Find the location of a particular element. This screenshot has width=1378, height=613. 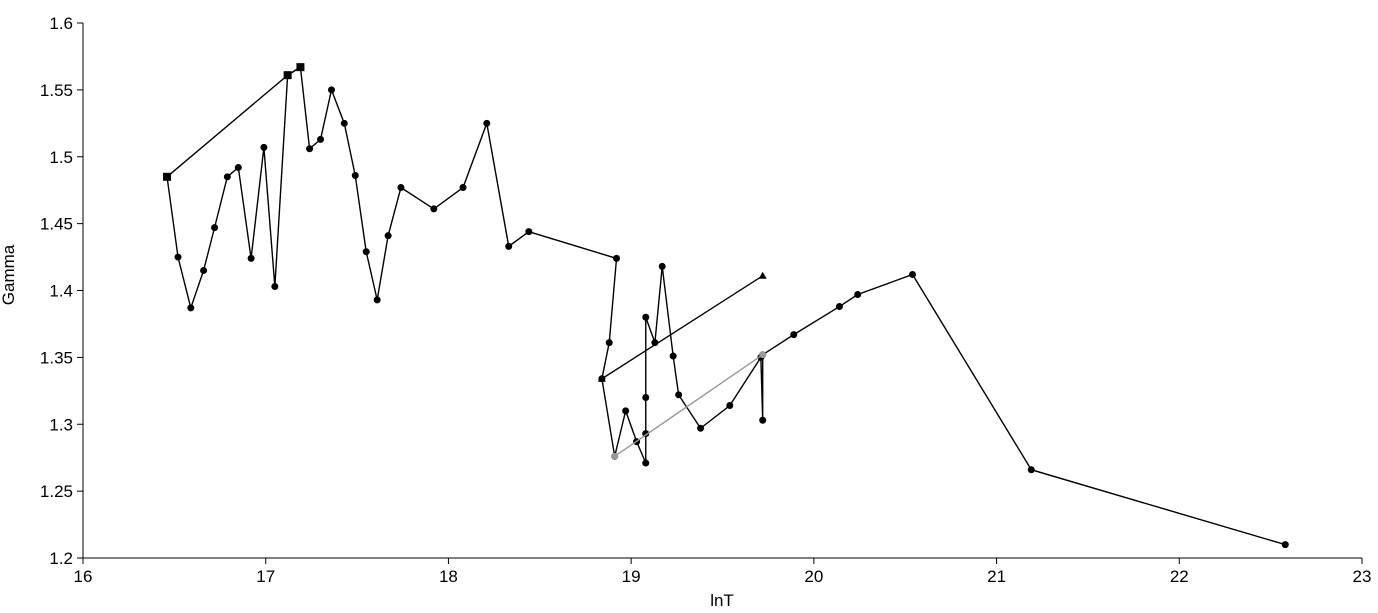

x-tick-label: 23 is located at coordinates (1362, 576).